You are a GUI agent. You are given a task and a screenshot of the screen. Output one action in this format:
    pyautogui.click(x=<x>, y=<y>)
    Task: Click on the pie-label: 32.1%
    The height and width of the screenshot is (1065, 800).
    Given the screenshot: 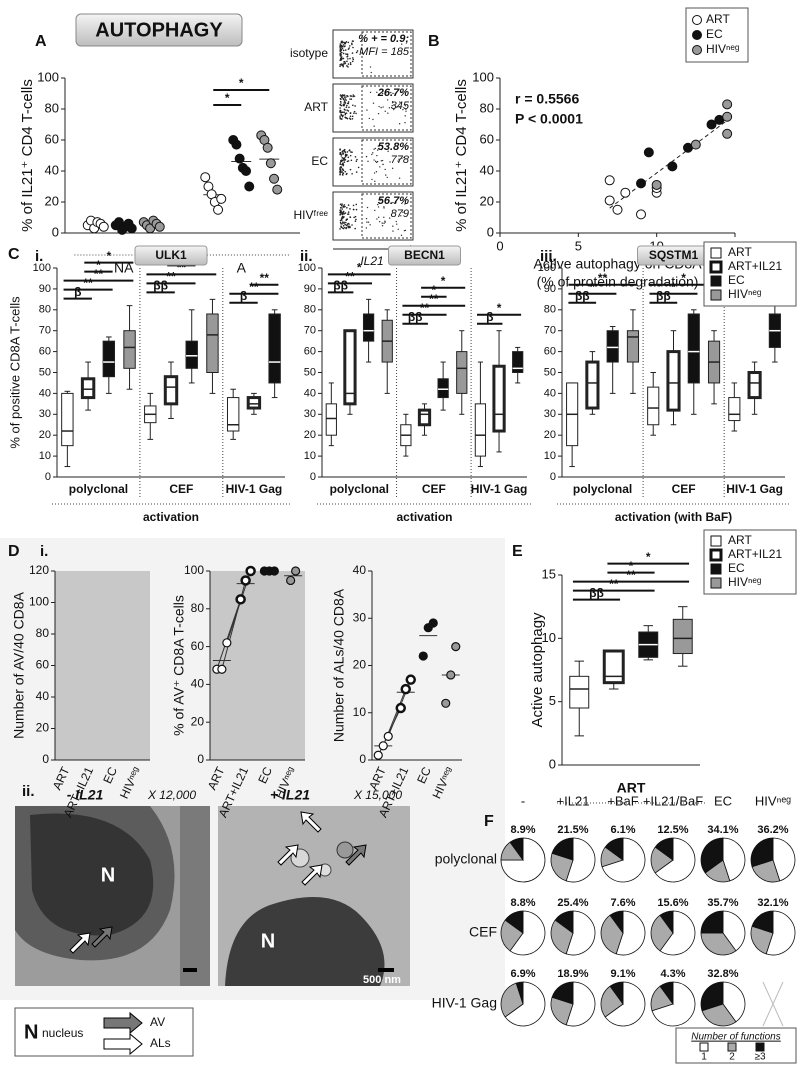 What is the action you would take?
    pyautogui.click(x=772, y=903)
    